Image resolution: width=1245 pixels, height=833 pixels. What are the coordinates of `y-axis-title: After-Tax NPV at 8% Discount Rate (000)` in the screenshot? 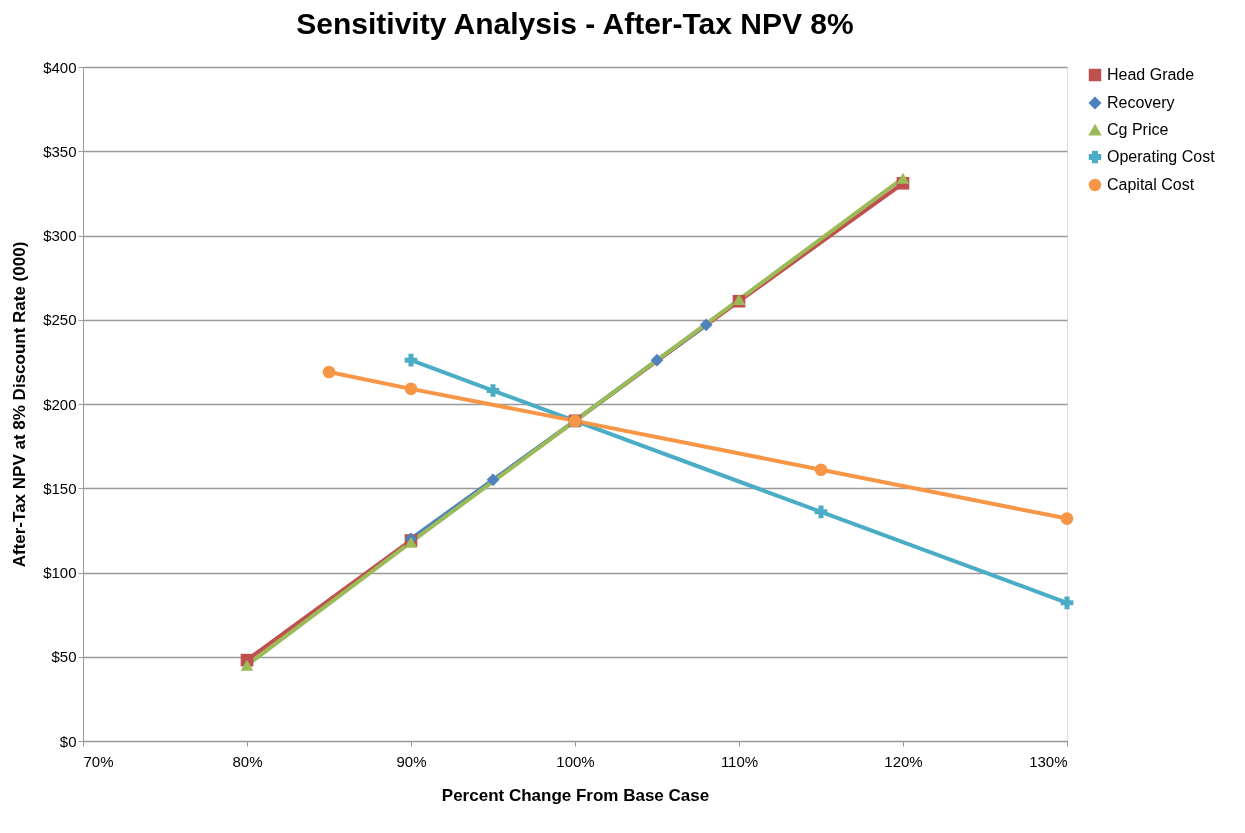 It's located at (20, 404).